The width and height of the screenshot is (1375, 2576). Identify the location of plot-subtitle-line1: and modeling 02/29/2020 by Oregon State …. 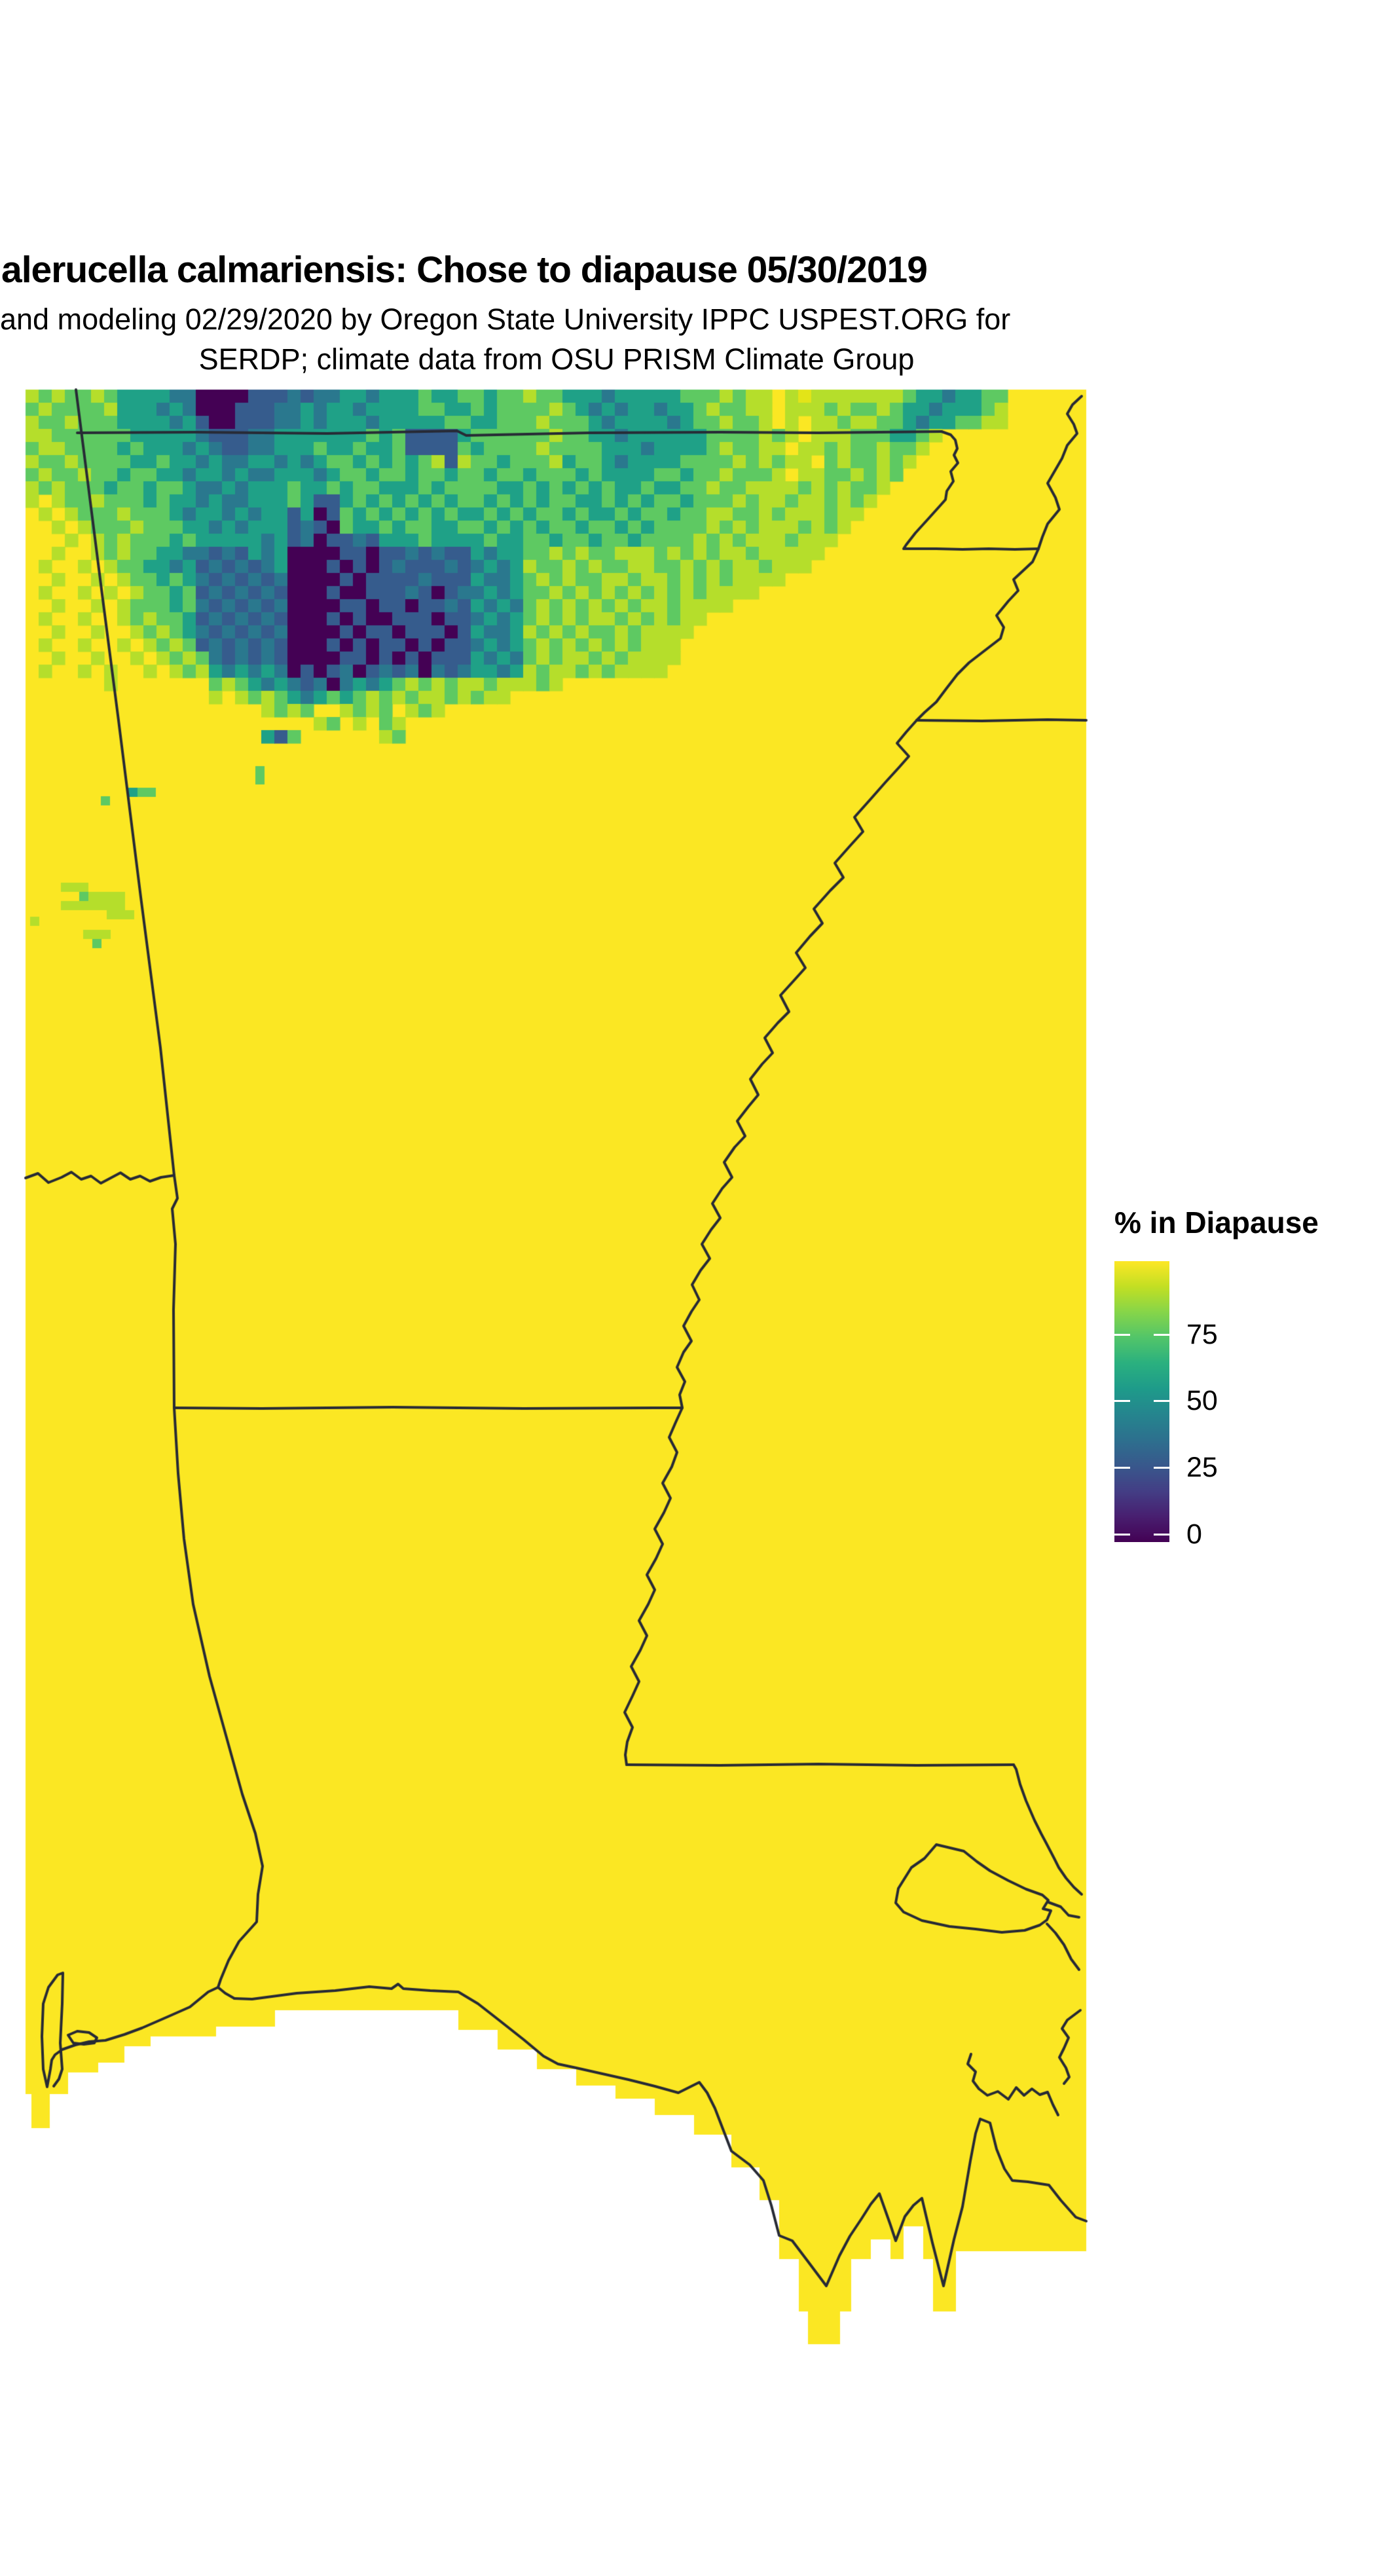
(506, 319).